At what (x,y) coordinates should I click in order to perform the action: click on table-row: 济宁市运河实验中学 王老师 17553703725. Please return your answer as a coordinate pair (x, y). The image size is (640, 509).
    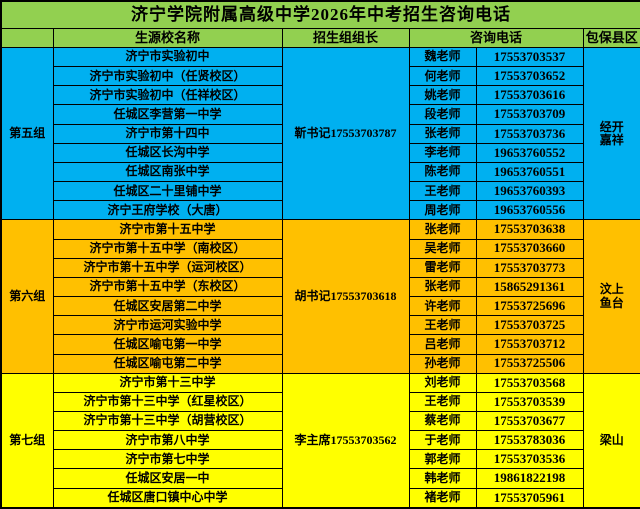
    Looking at the image, I should click on (320, 325).